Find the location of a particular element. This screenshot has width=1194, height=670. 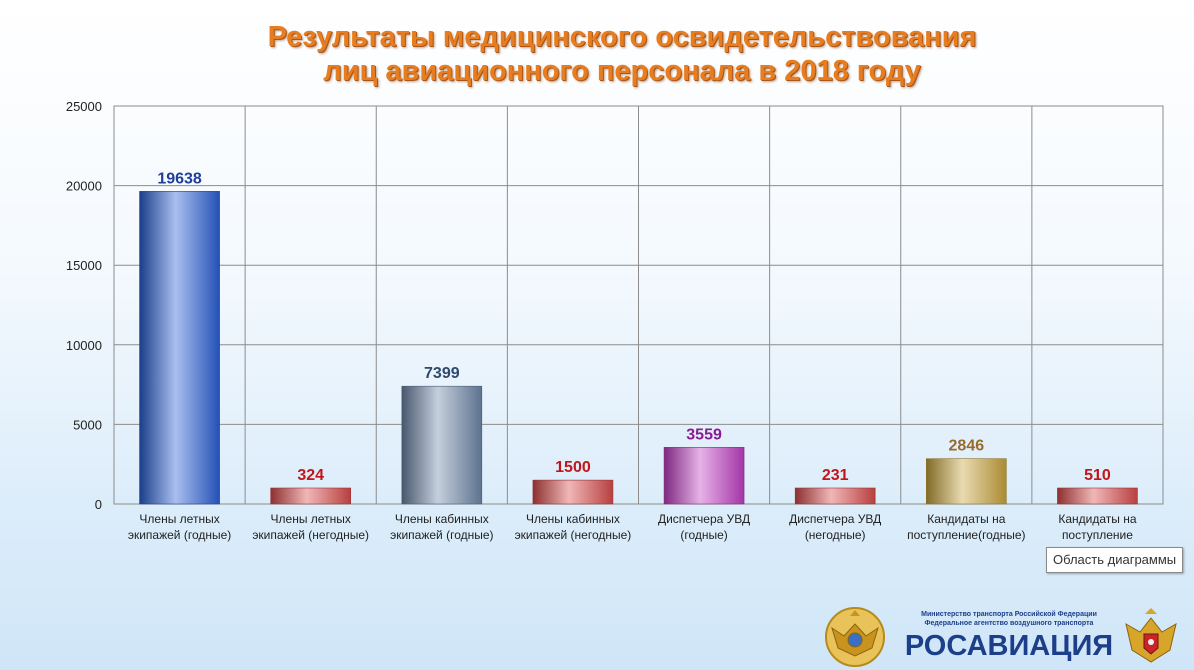

chart-title-line-2: лиц авиационного персонала в 2018 году is located at coordinates (622, 71).